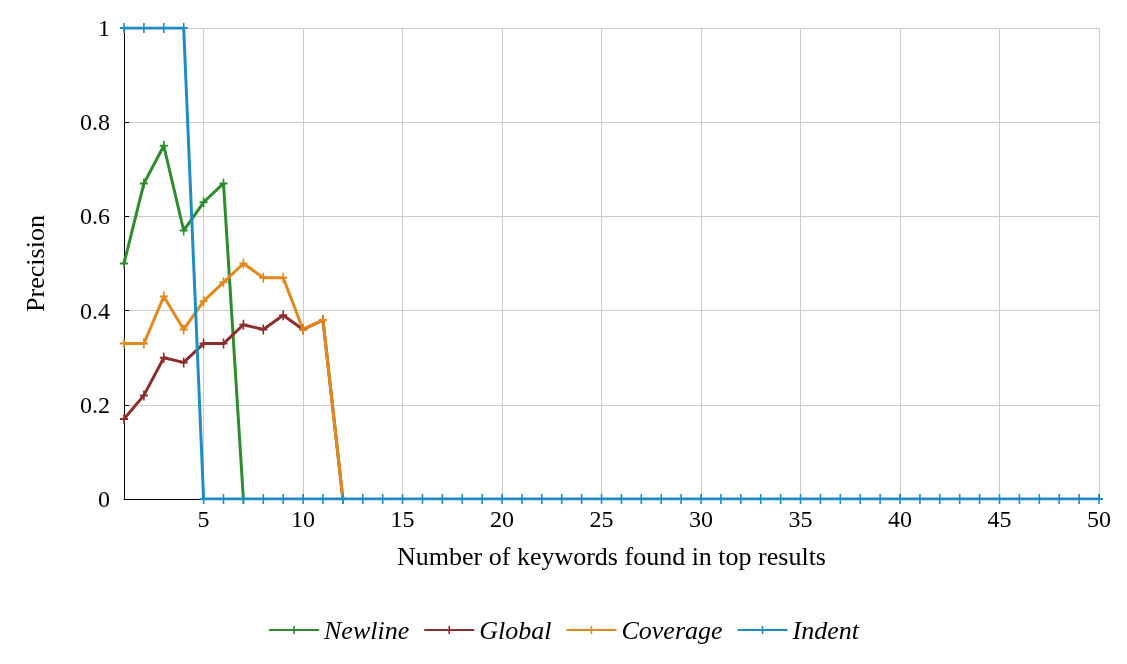 The height and width of the screenshot is (664, 1127). What do you see at coordinates (672, 630) in the screenshot?
I see `legend-label: Coverage` at bounding box center [672, 630].